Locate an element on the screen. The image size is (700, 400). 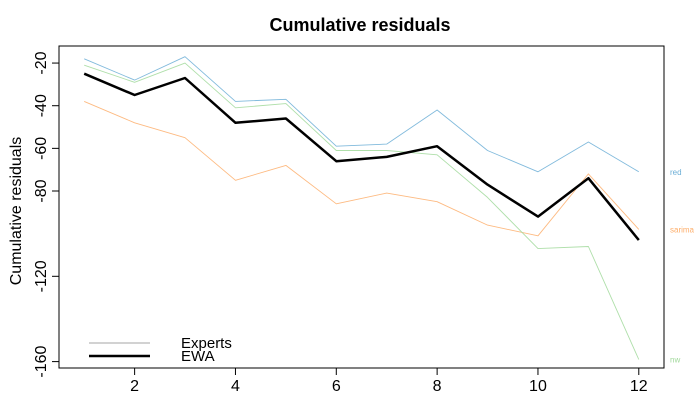
series-end-label-sarima: sarima is located at coordinates (682, 229).